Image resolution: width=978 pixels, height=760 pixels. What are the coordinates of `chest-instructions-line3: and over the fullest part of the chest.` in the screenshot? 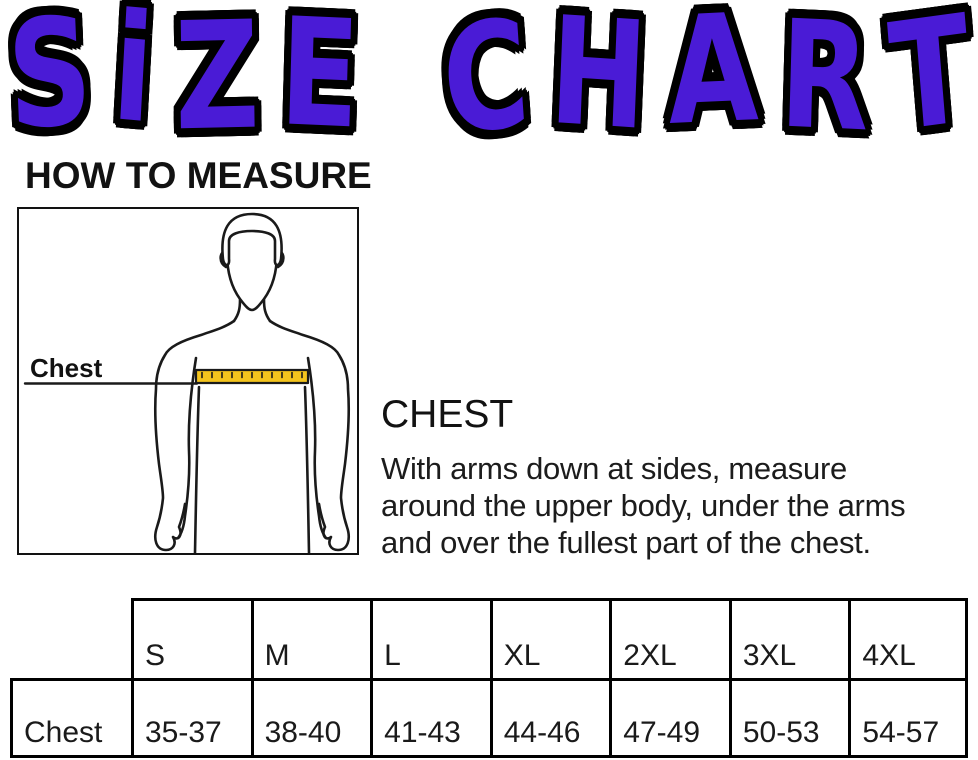 It's located at (626, 542).